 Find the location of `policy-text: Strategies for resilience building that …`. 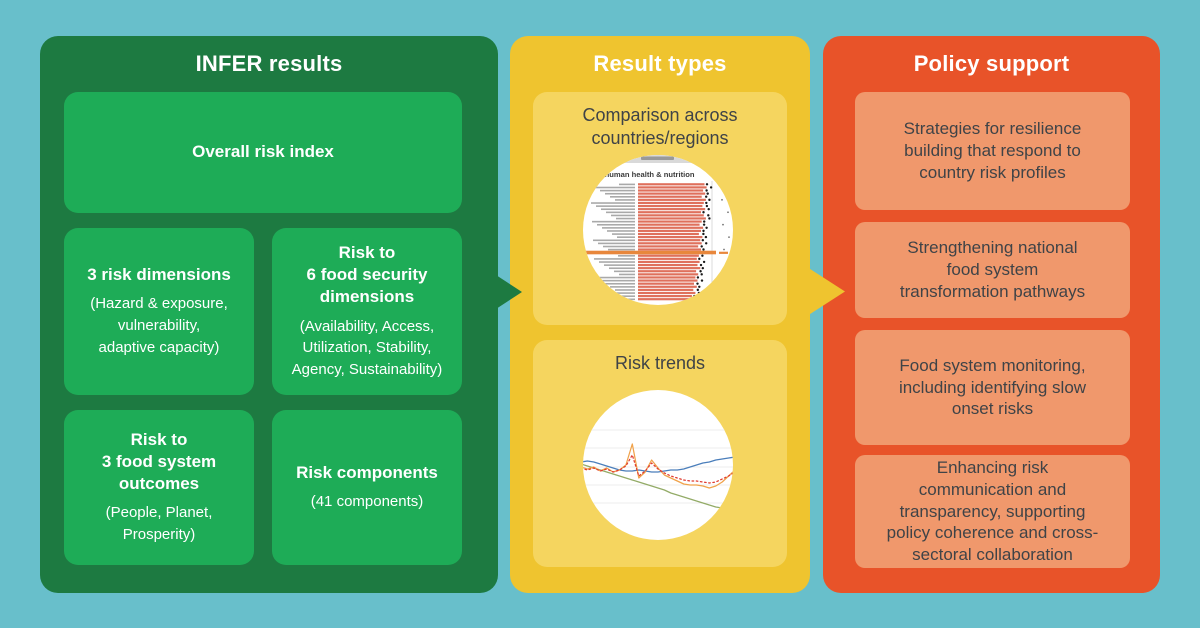

policy-text: Strategies for resilience building that … is located at coordinates (992, 150).